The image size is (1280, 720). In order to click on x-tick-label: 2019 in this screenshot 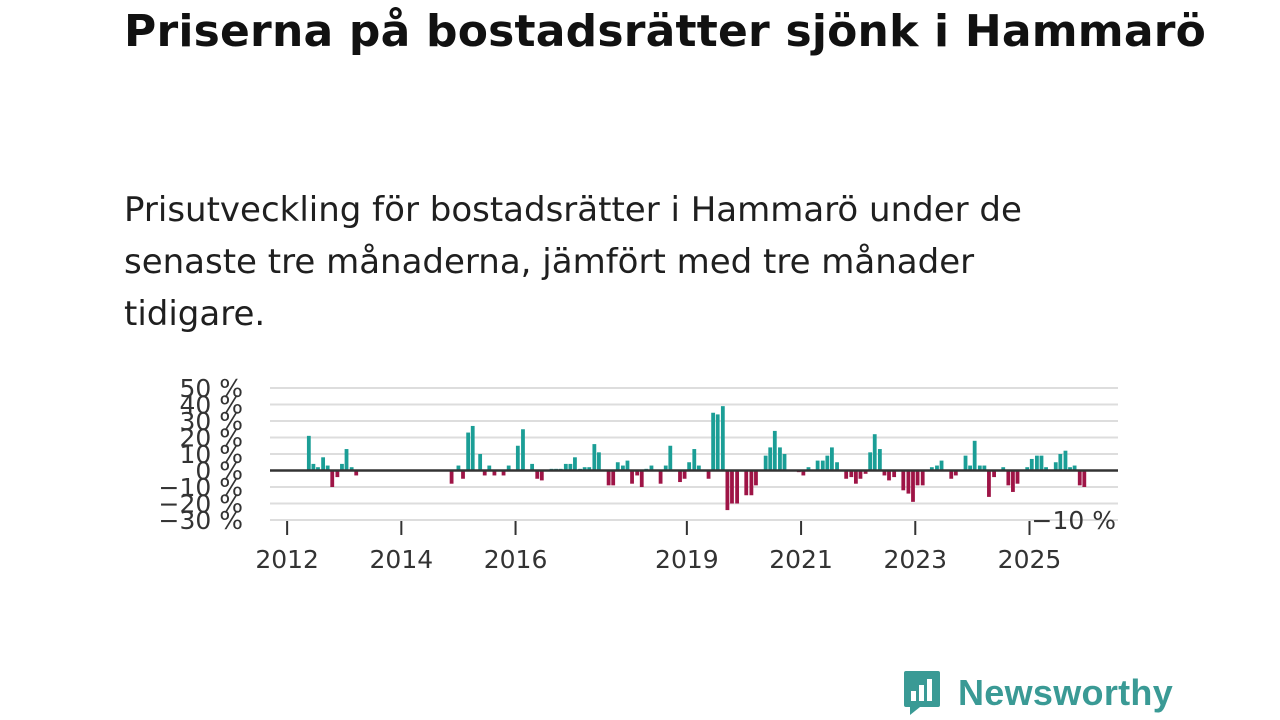, I will do `click(687, 559)`.